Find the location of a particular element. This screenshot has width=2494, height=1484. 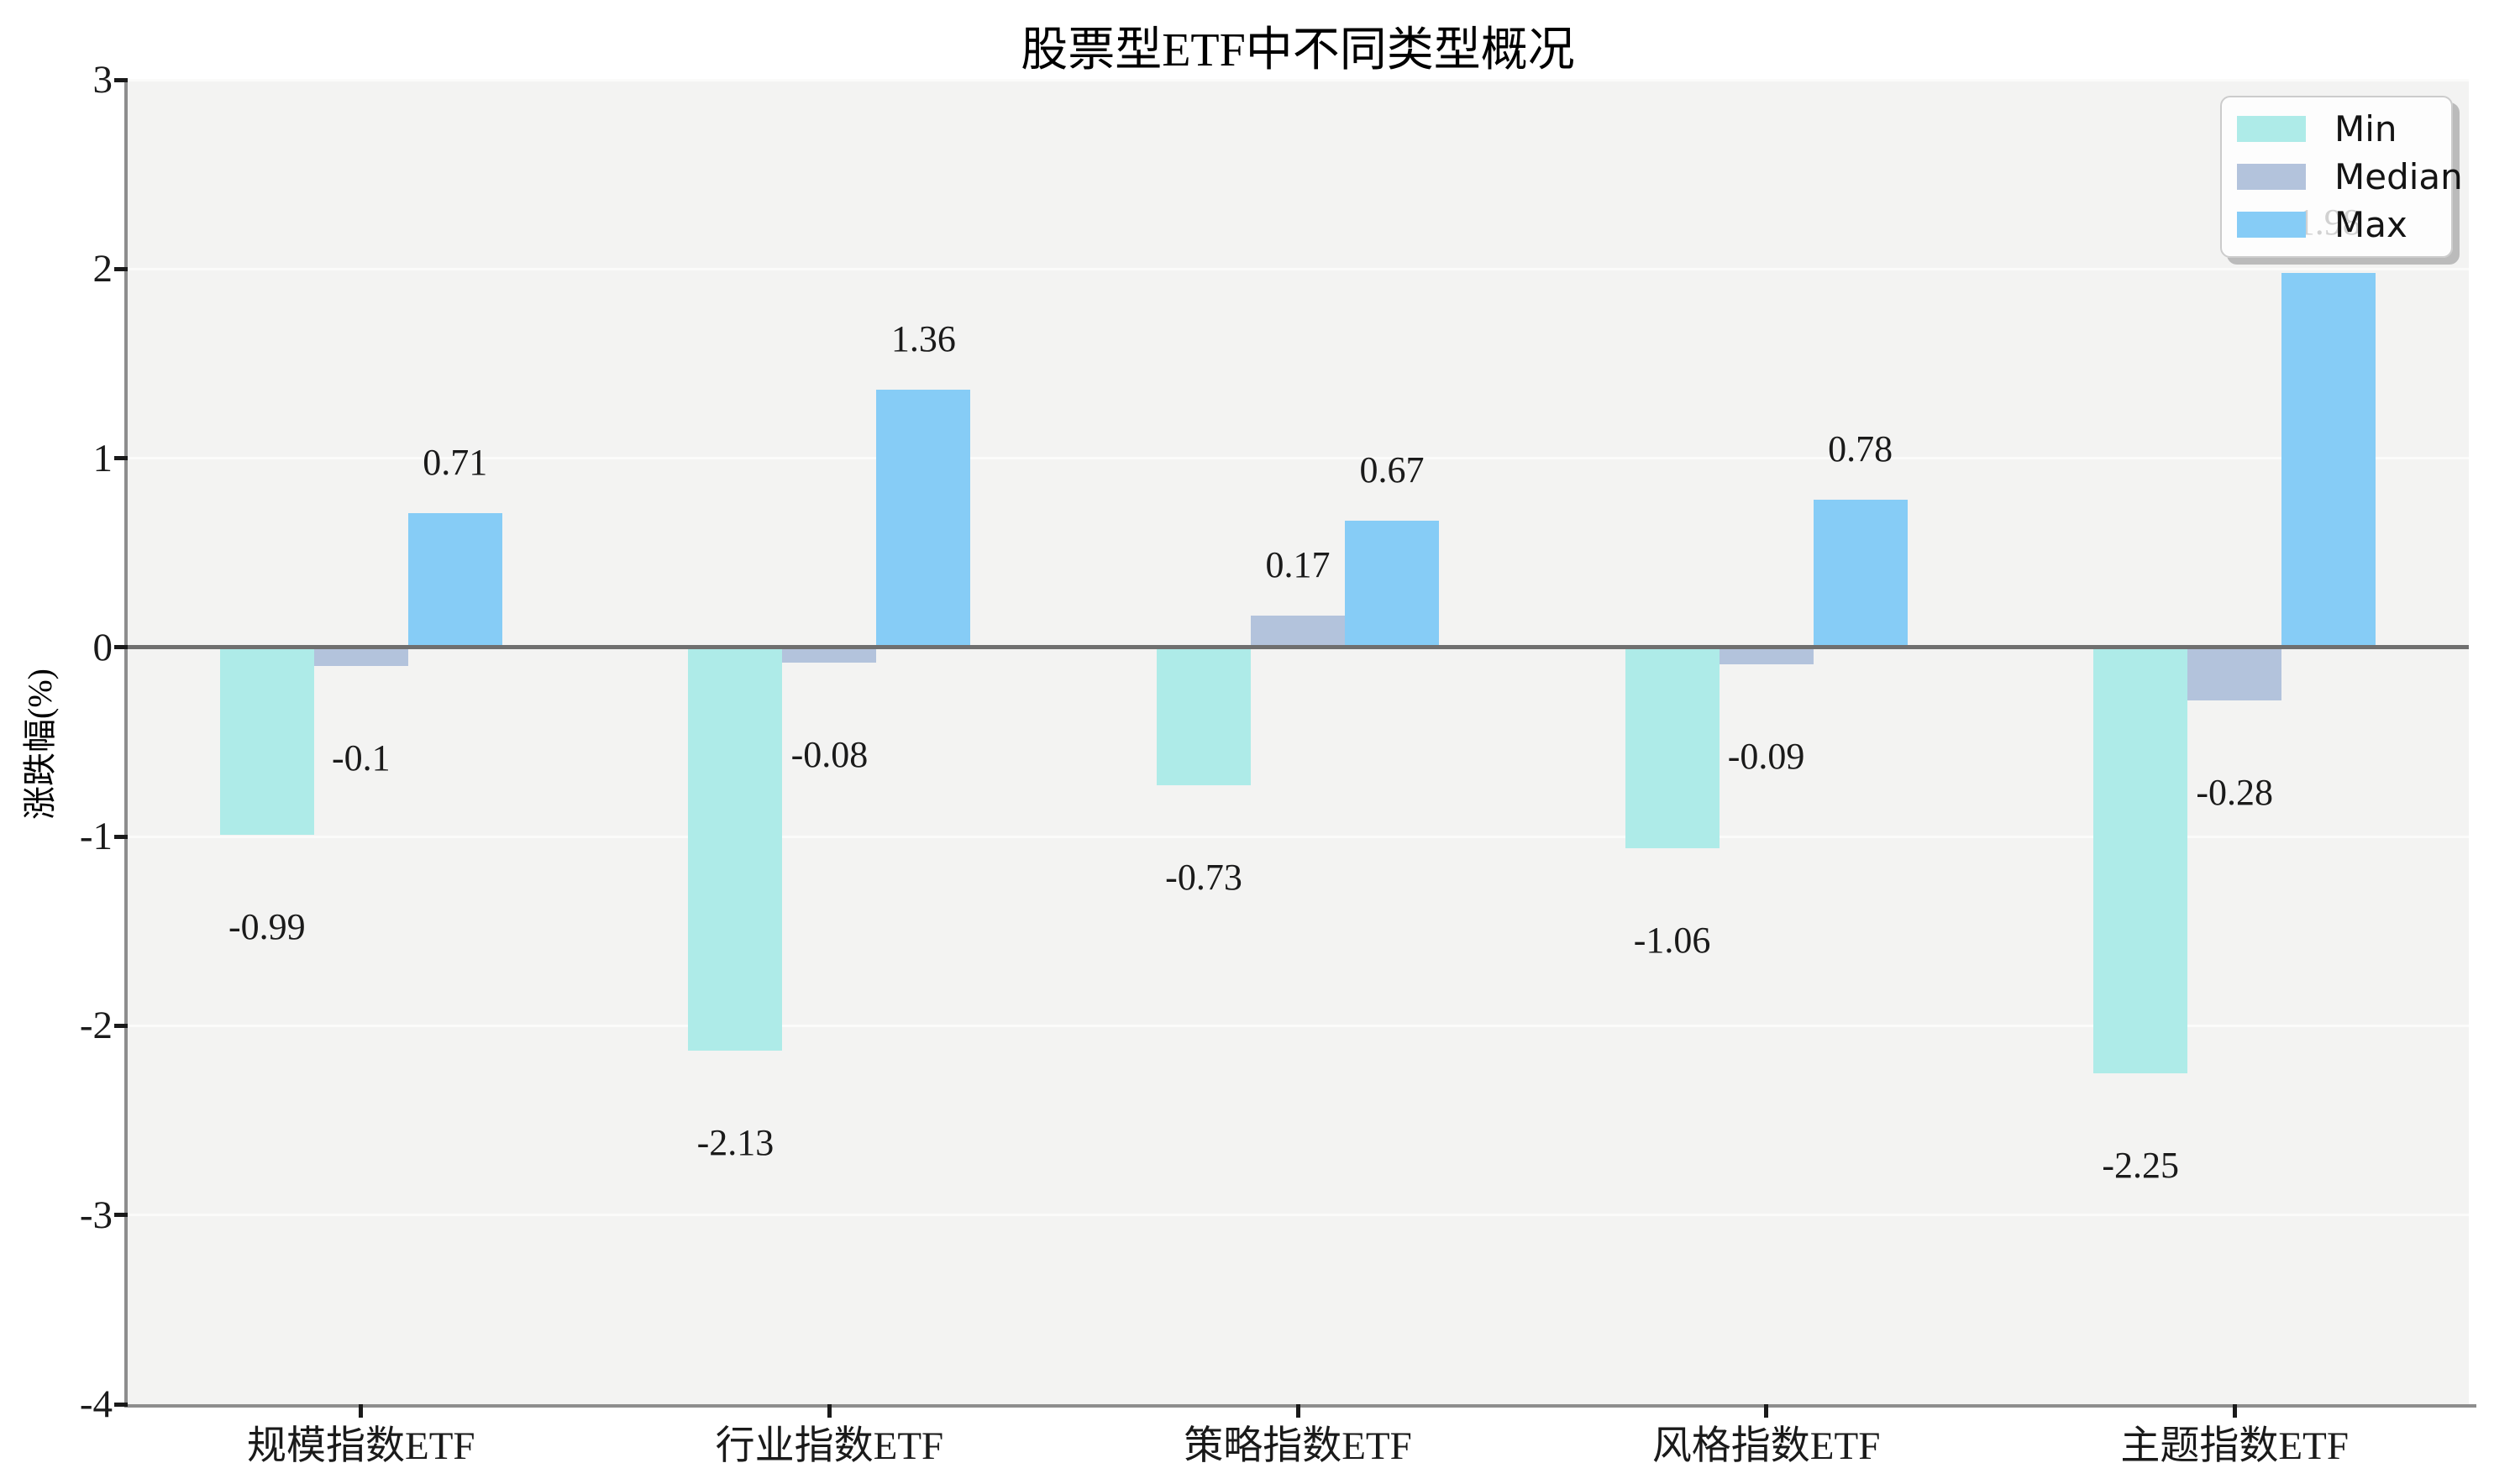

value-label: -2.13 is located at coordinates (735, 1142).